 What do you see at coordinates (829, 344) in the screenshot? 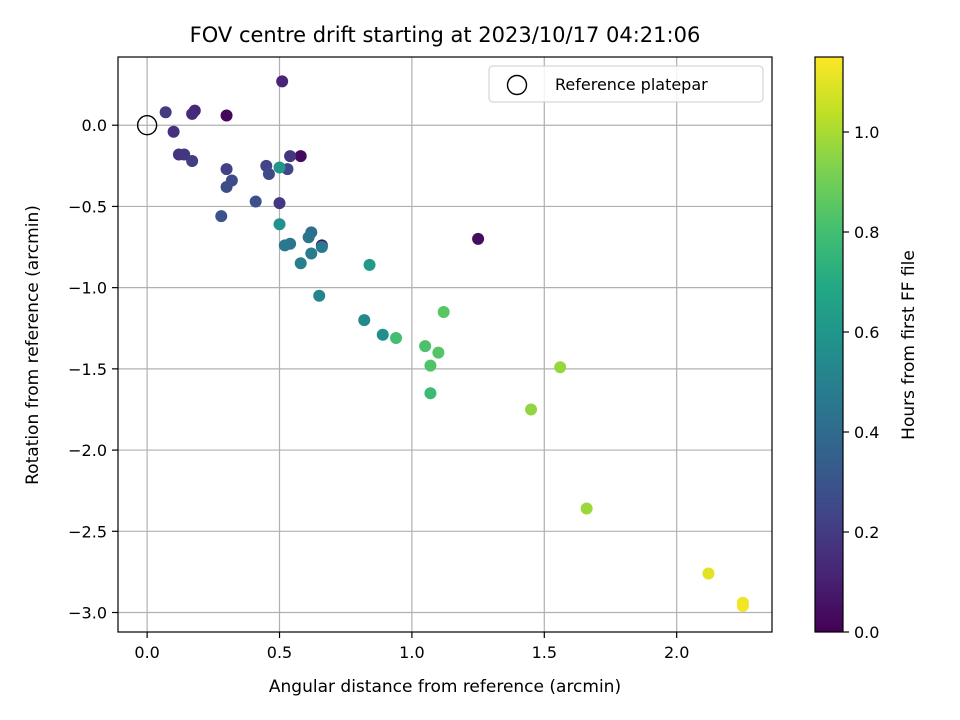
I see `colorbar` at bounding box center [829, 344].